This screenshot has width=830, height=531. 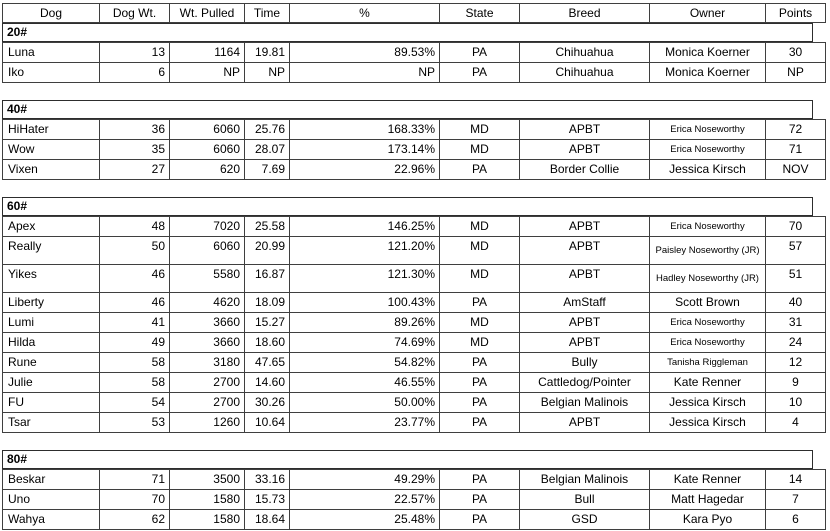 I want to click on cell-wt_pulled: 3500, so click(x=207, y=480).